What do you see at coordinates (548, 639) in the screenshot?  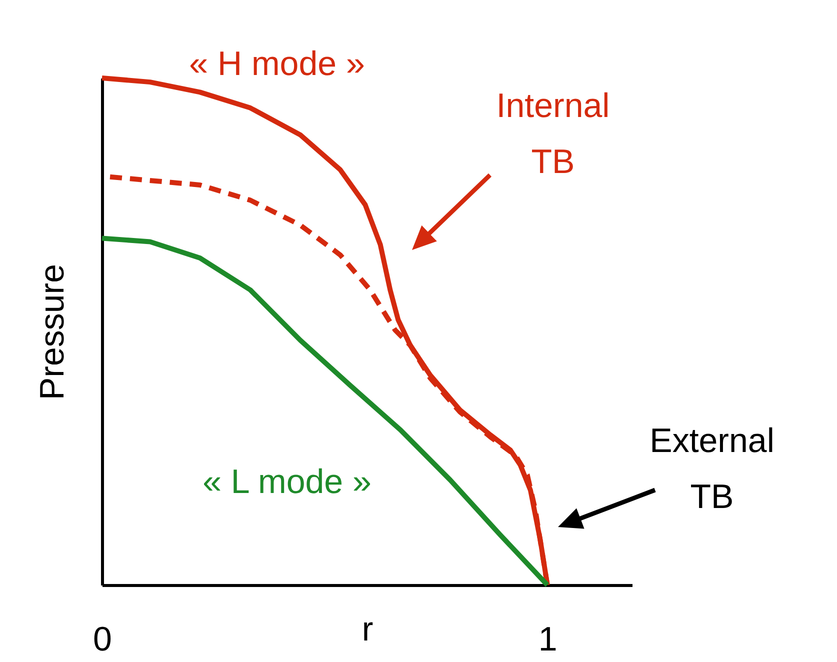 I see `x-tick-label: 1` at bounding box center [548, 639].